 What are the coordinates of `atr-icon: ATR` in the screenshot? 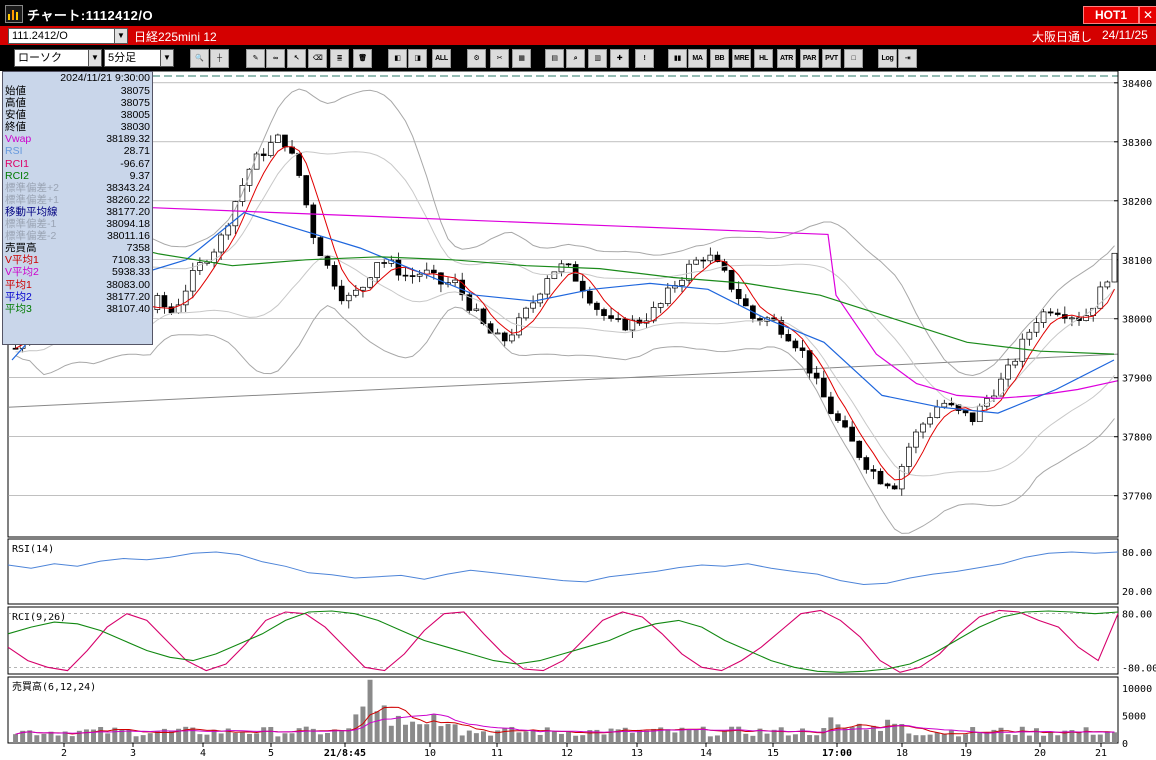 It's located at (786, 58).